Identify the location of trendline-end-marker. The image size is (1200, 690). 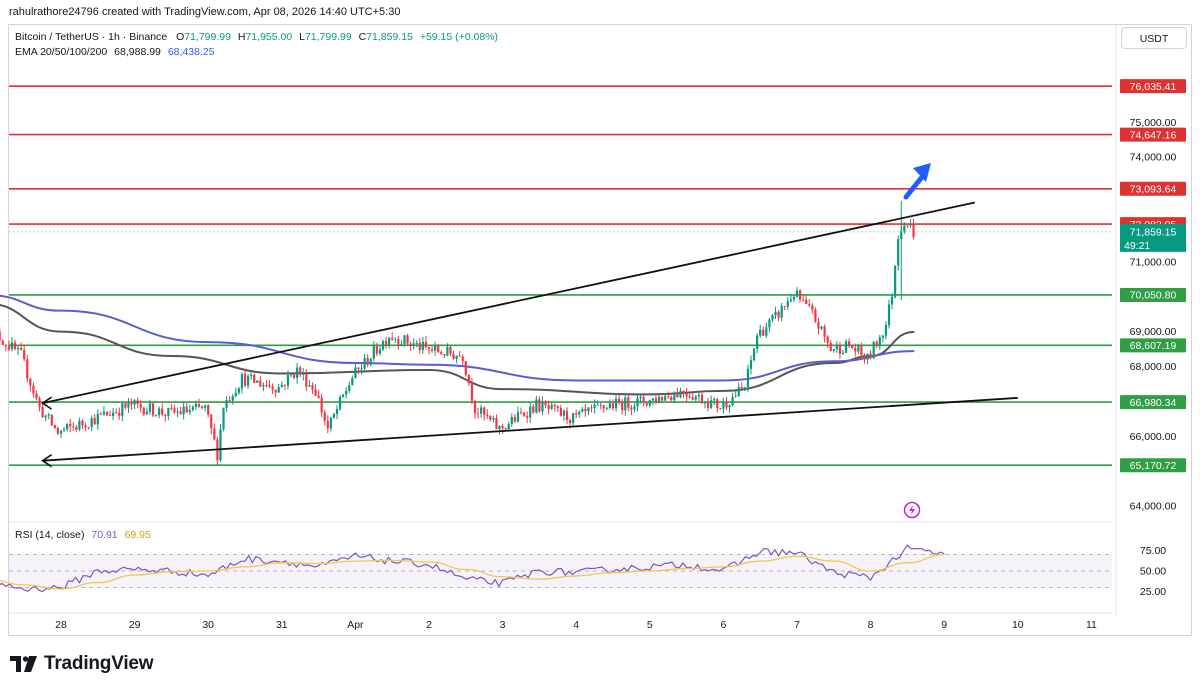
(47, 403).